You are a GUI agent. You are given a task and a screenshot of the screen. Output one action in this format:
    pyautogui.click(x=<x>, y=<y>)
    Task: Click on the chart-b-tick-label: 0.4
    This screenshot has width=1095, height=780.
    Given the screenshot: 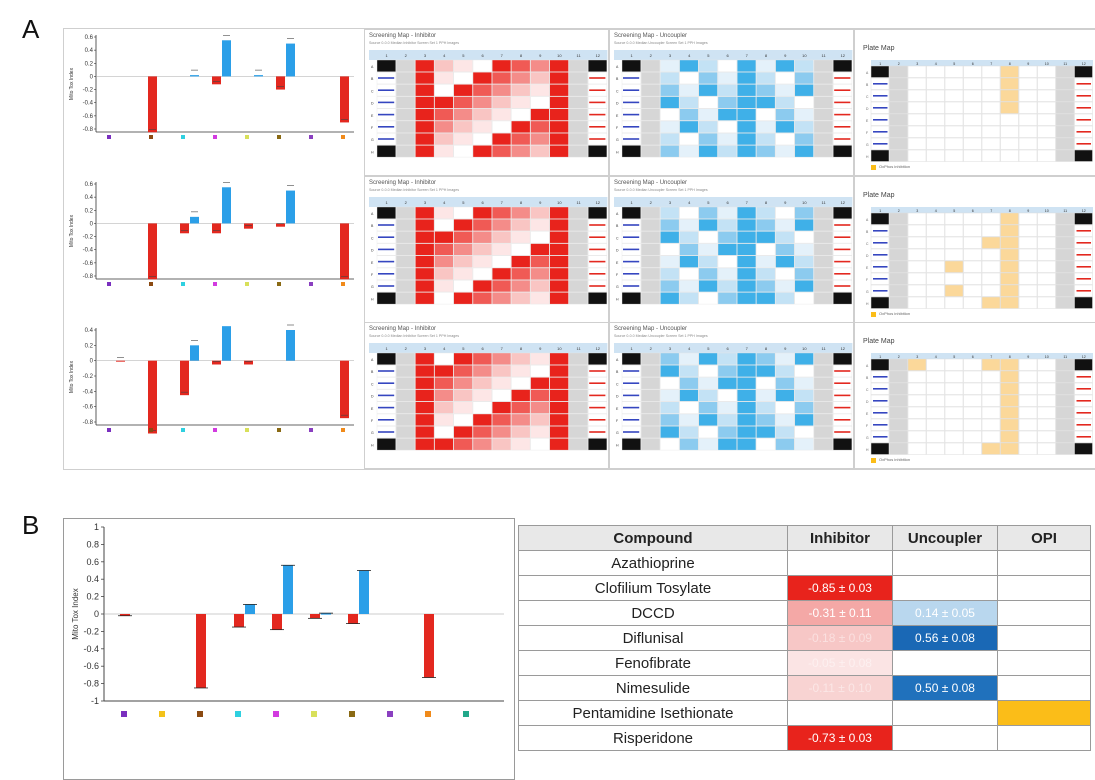 What is the action you would take?
    pyautogui.click(x=92, y=579)
    